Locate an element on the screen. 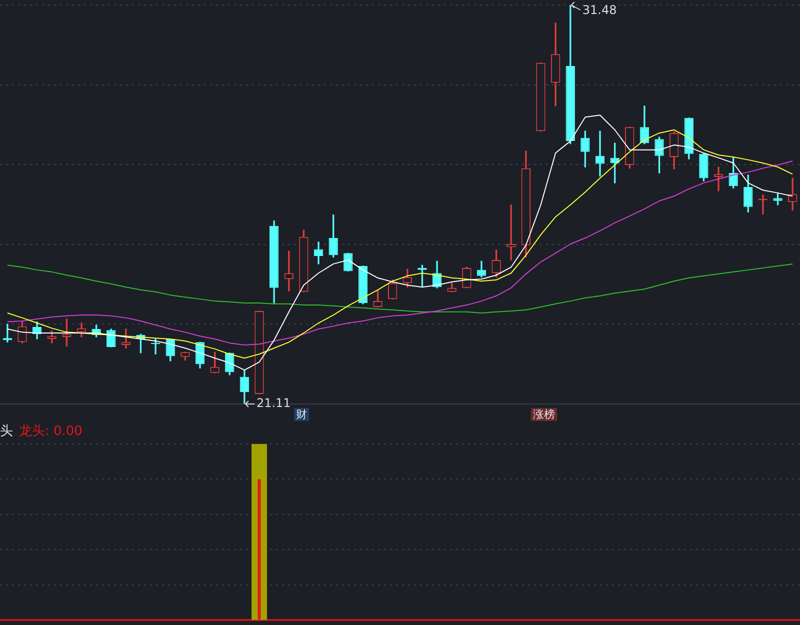 Image resolution: width=800 pixels, height=625 pixels. text: 财 is located at coordinates (302, 414).